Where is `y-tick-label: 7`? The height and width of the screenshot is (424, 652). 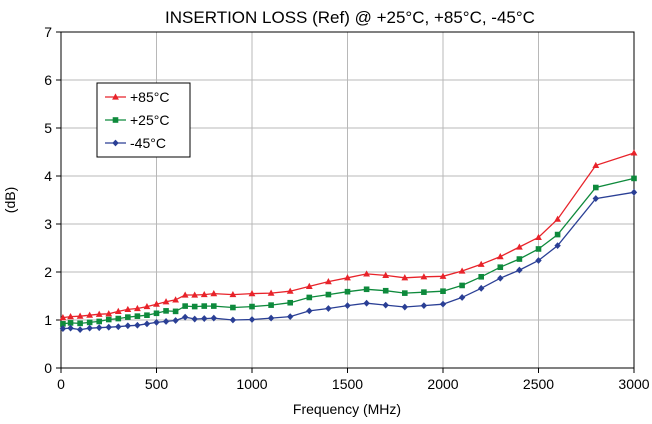
y-tick-label: 7 is located at coordinates (48, 32).